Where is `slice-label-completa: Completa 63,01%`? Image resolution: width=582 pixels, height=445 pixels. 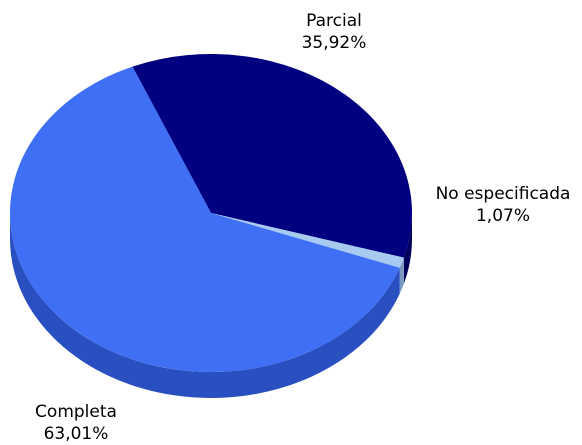 slice-label-completa: Completa 63,01% is located at coordinates (76, 423).